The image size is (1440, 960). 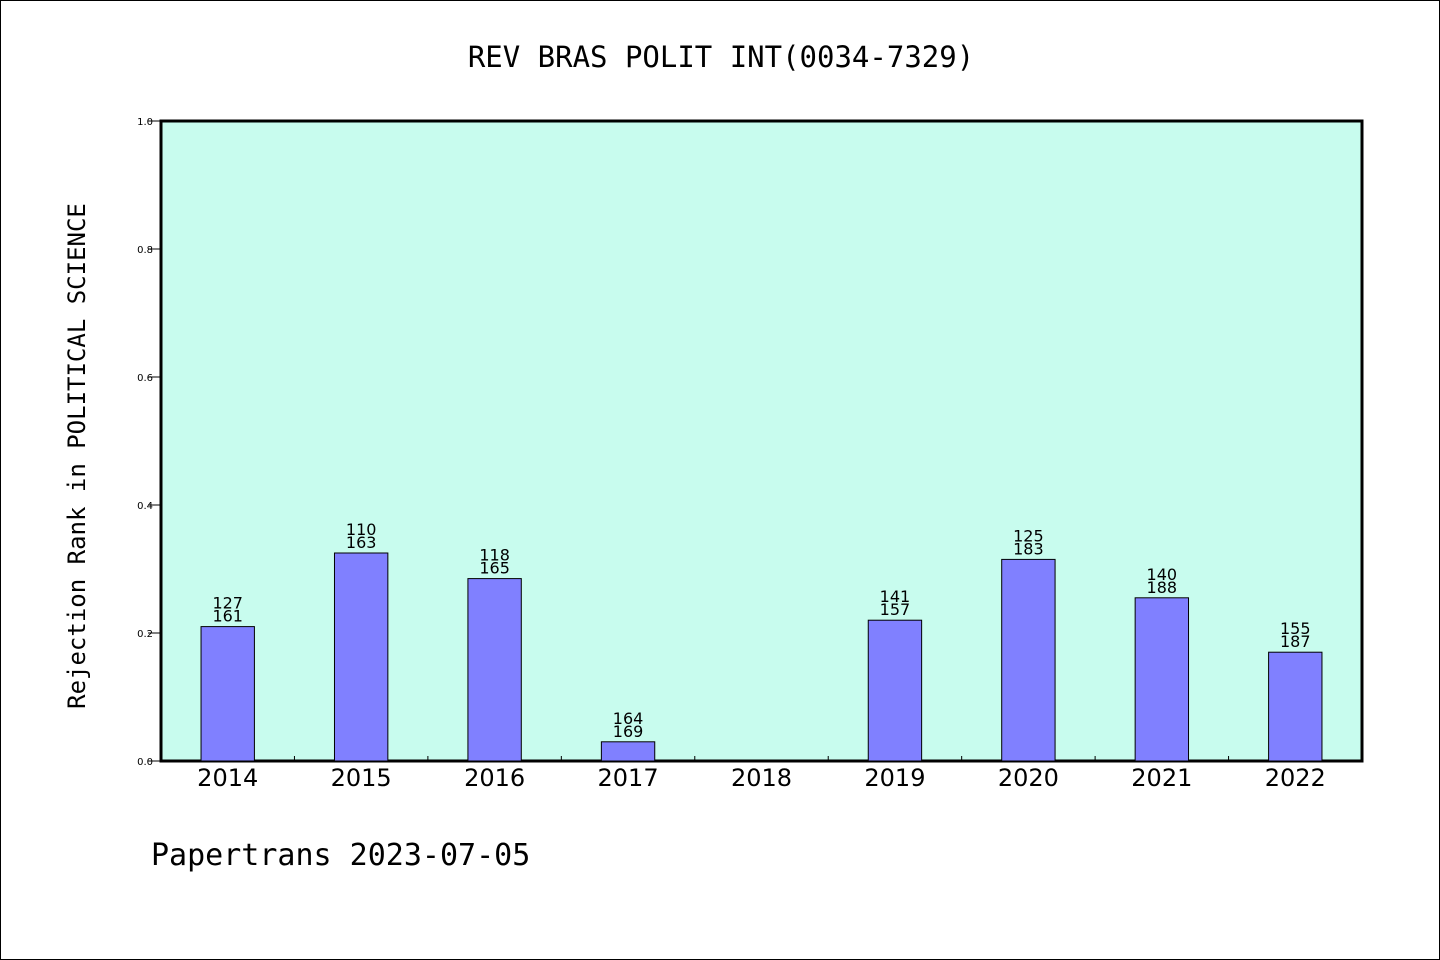 What do you see at coordinates (895, 690) in the screenshot?
I see `bar-2019` at bounding box center [895, 690].